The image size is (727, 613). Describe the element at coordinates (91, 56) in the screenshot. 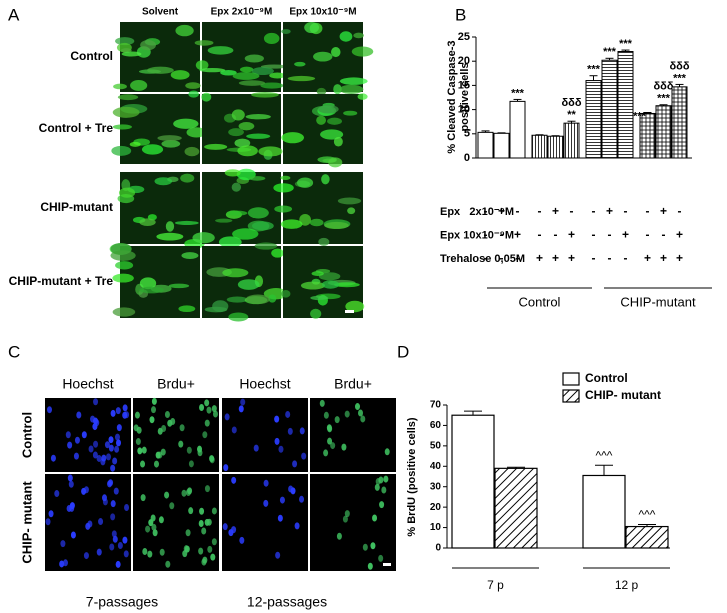

I see `row-label: Control` at that location.